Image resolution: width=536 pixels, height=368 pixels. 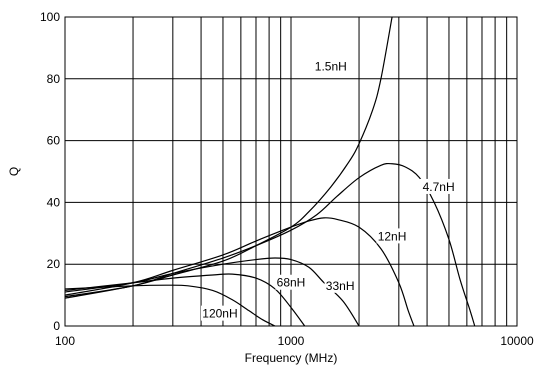 I want to click on series-label: 120nH, so click(x=219, y=314).